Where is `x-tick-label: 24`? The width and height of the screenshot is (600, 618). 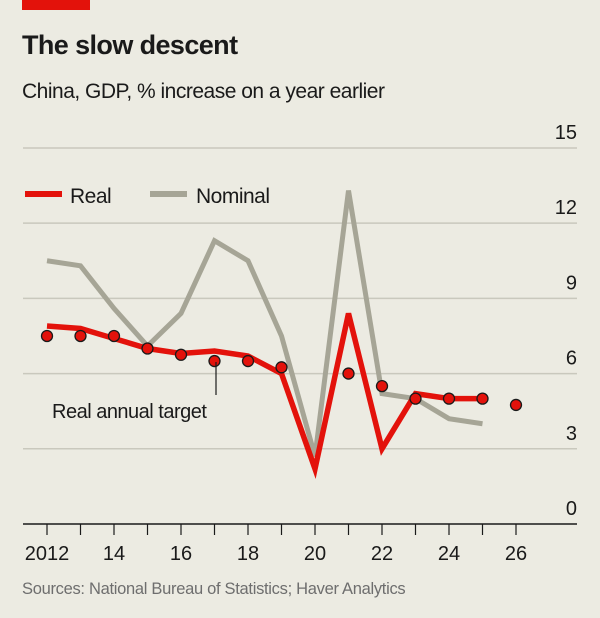 x-tick-label: 24 is located at coordinates (449, 554).